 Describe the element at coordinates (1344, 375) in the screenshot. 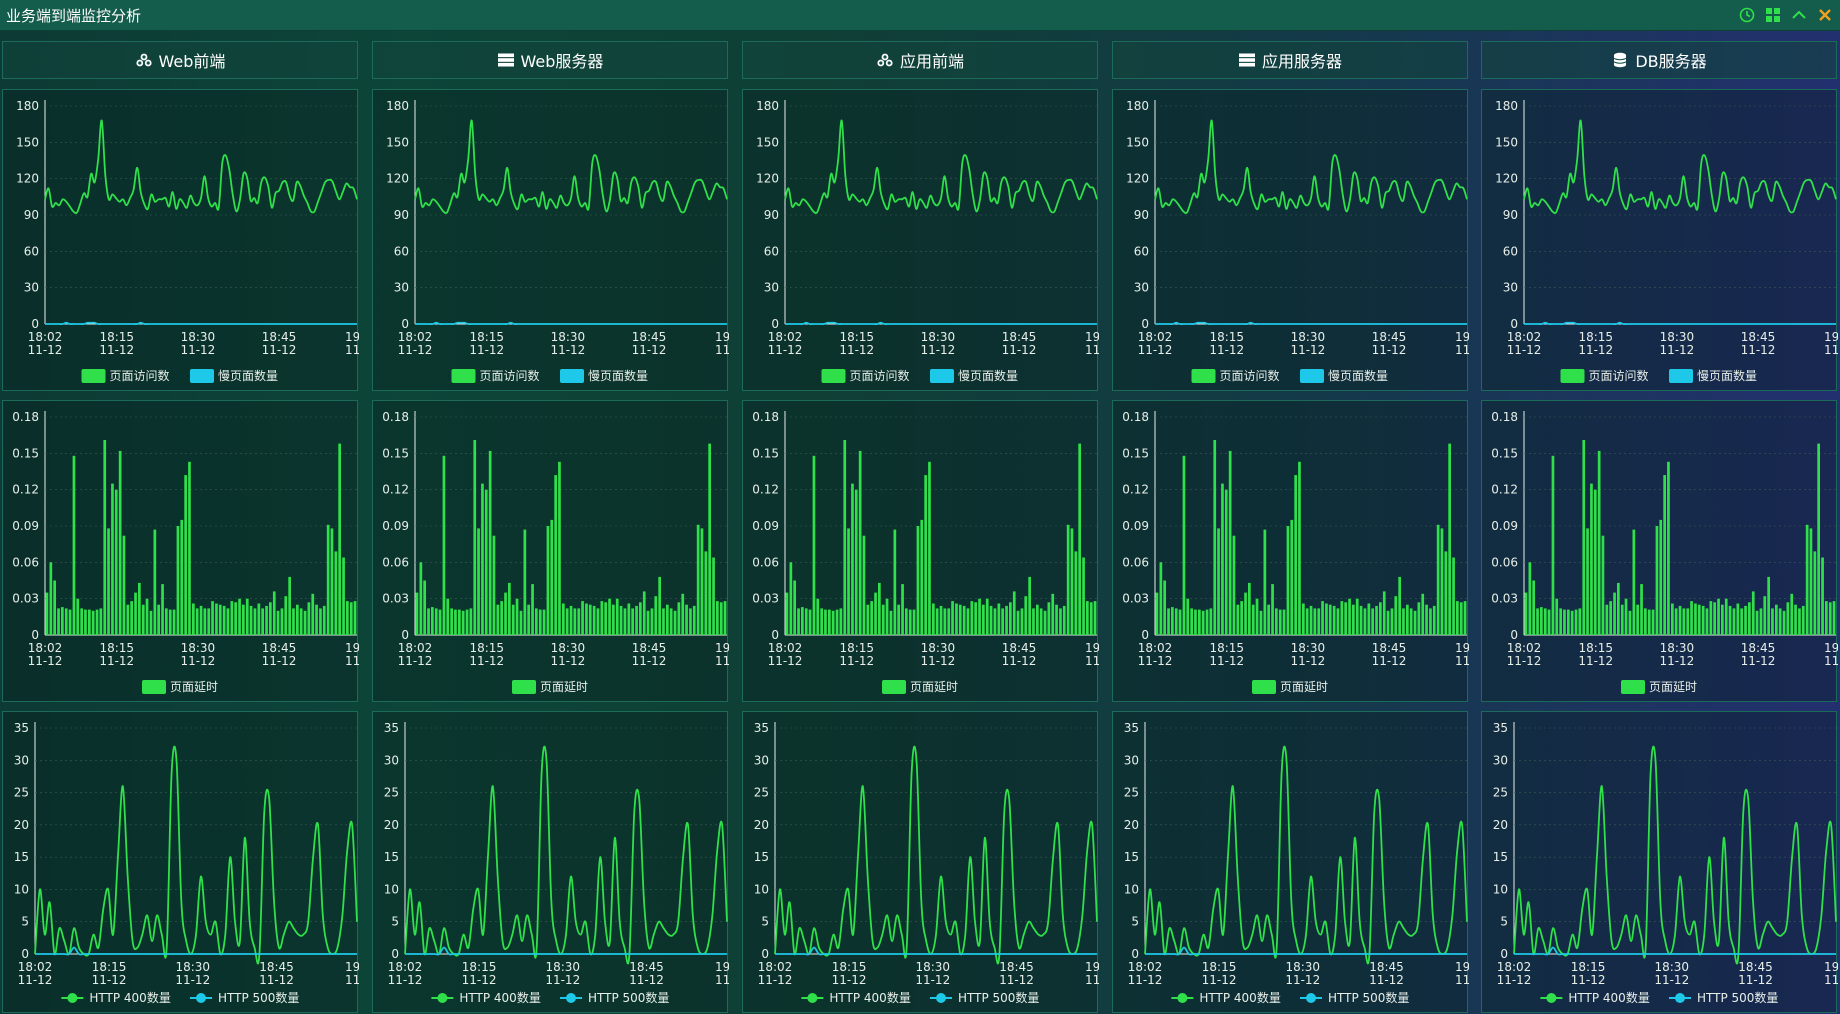

I see `legend-item-1: 慢页面数量` at that location.